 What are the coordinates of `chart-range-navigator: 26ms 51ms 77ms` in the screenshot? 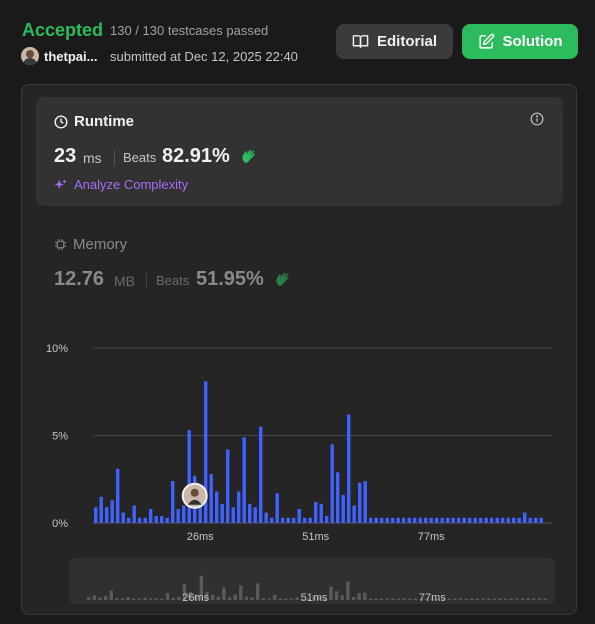 It's located at (312, 581).